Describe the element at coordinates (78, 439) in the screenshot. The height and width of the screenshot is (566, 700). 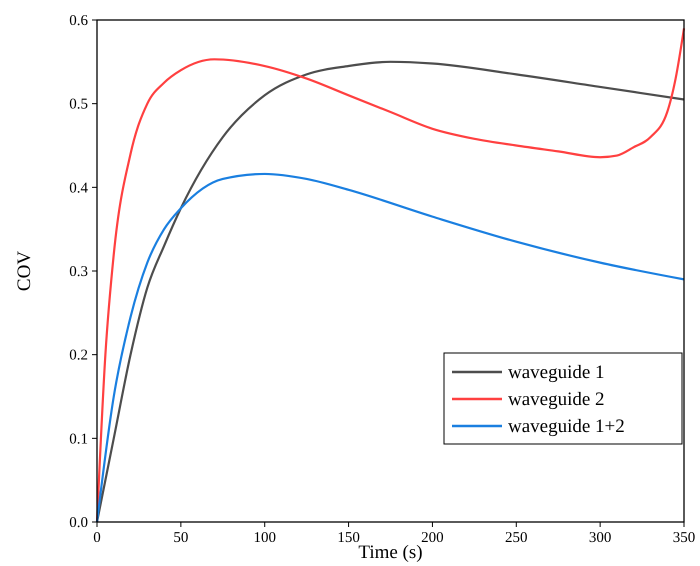
I see `y-tick-label: 0.1` at that location.